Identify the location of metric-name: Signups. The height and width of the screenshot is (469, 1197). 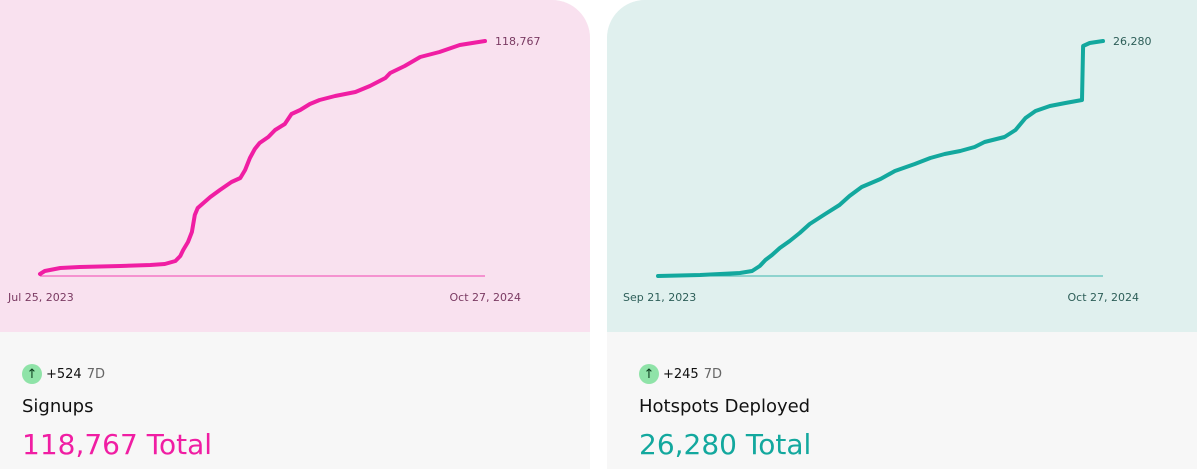
(58, 406).